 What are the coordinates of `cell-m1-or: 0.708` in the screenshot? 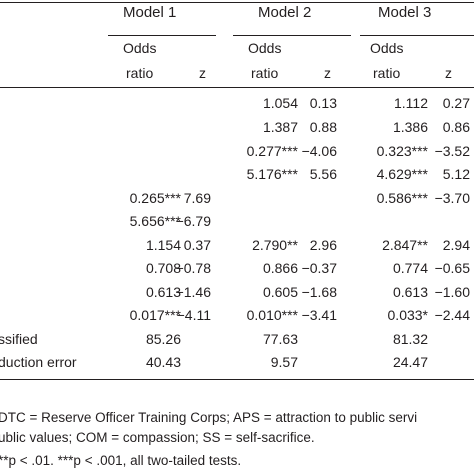 It's located at (163, 268).